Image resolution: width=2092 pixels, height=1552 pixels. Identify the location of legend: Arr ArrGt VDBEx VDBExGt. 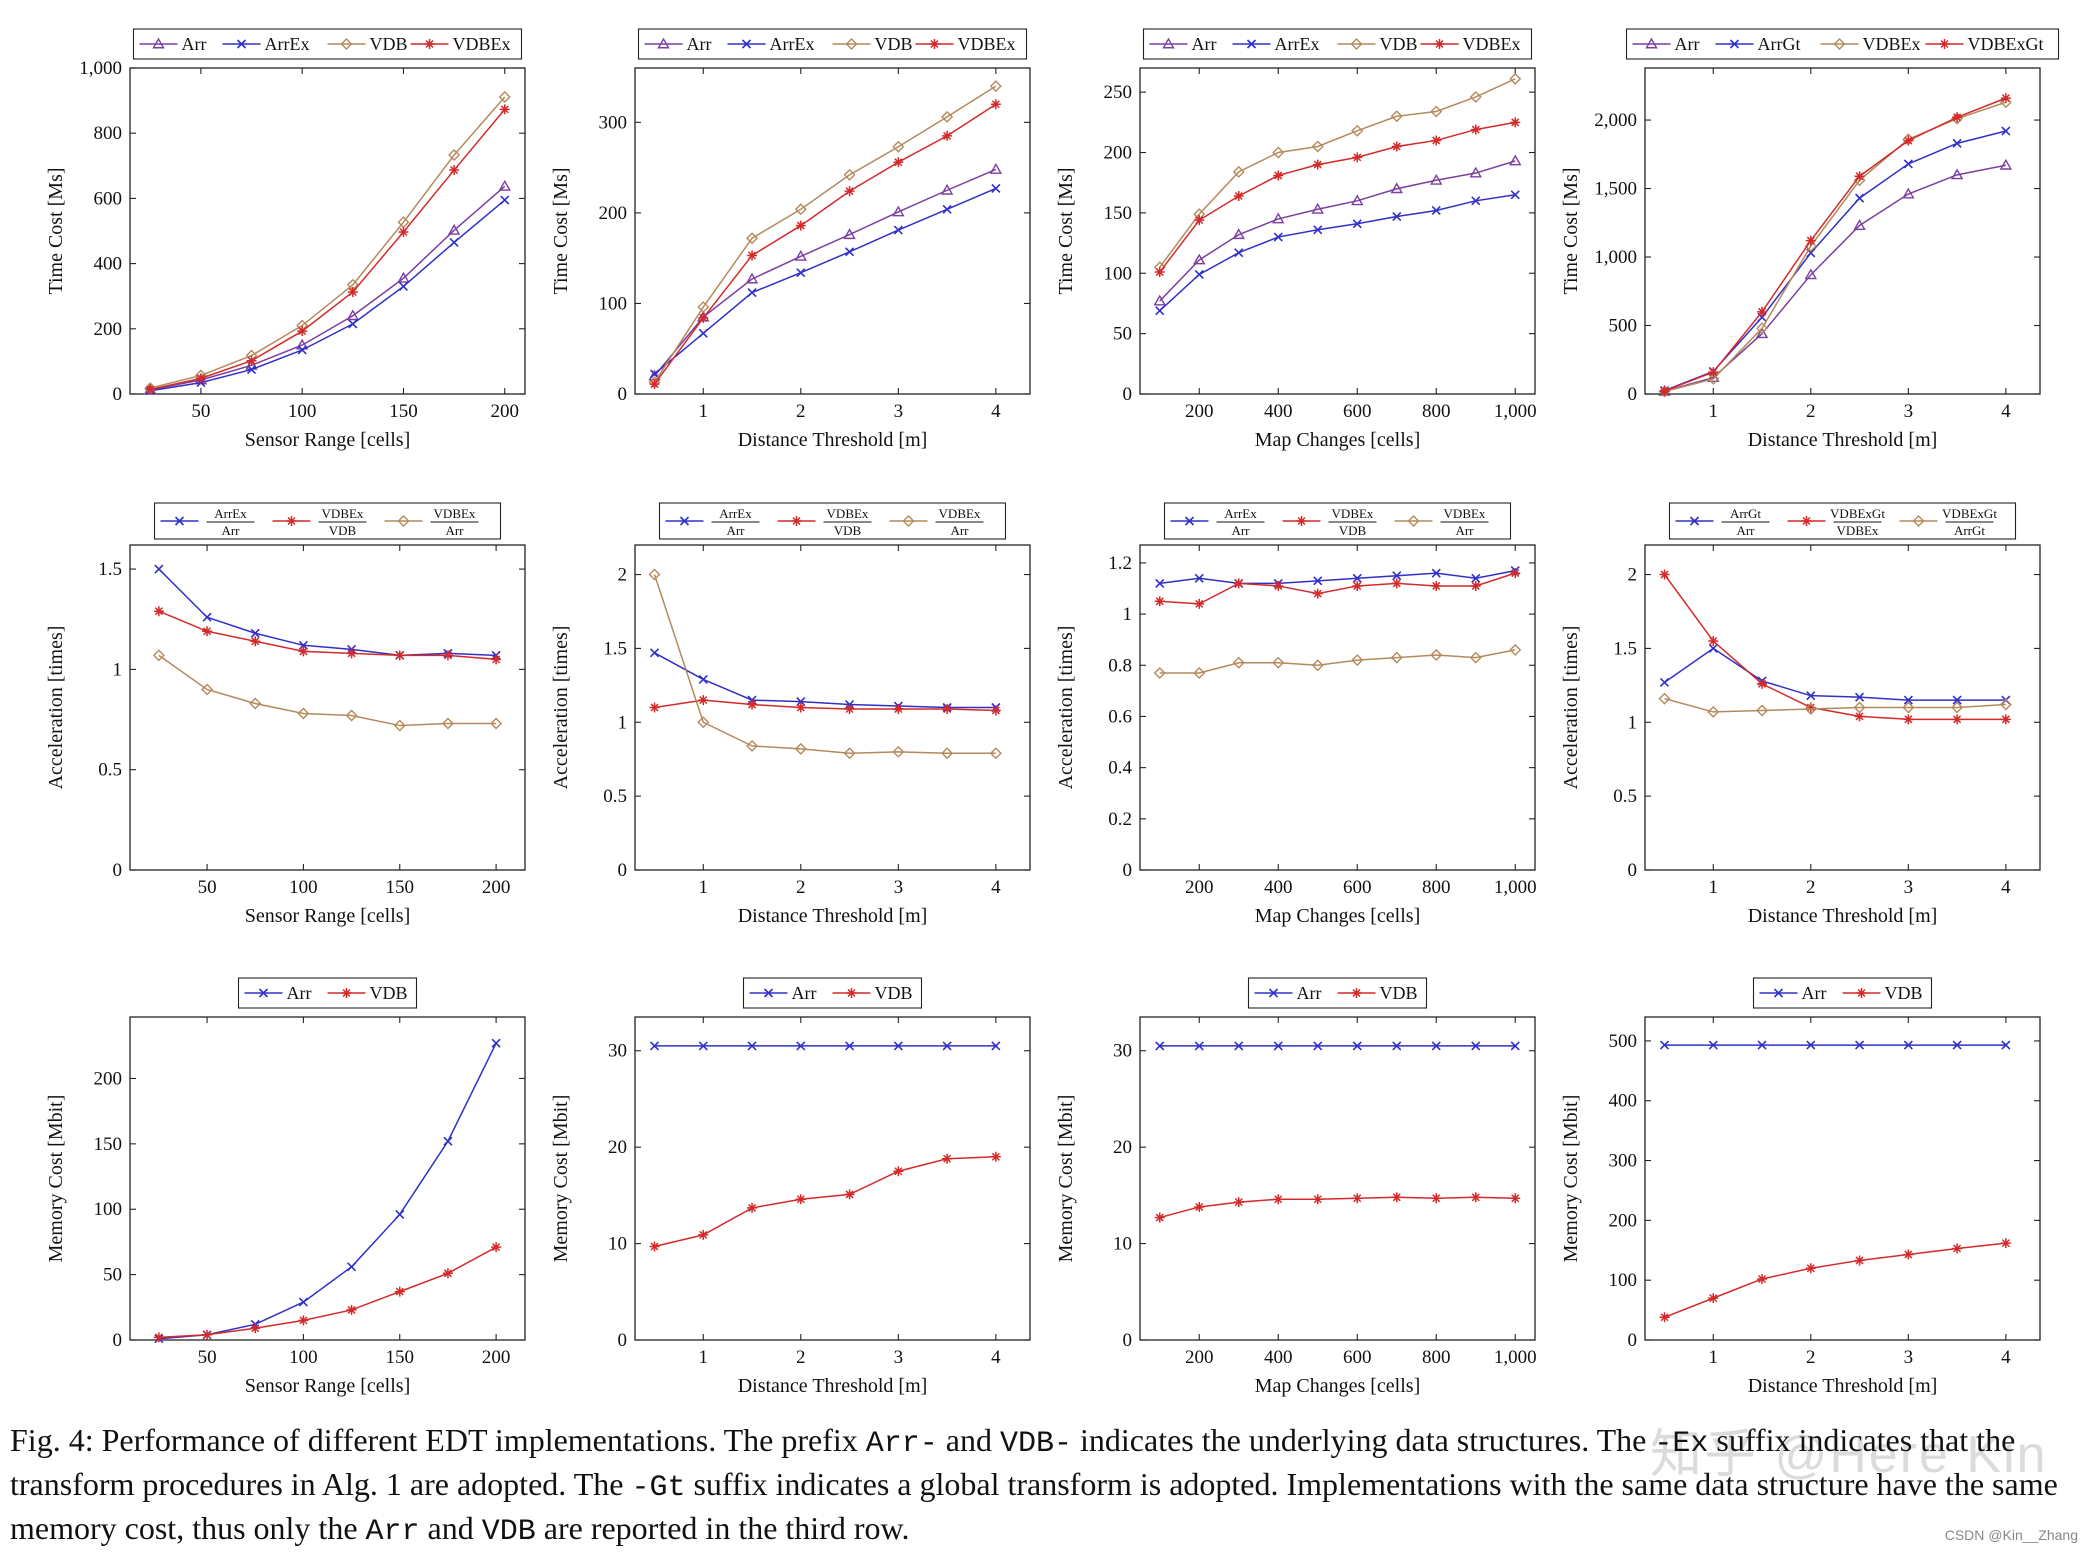
(1842, 44).